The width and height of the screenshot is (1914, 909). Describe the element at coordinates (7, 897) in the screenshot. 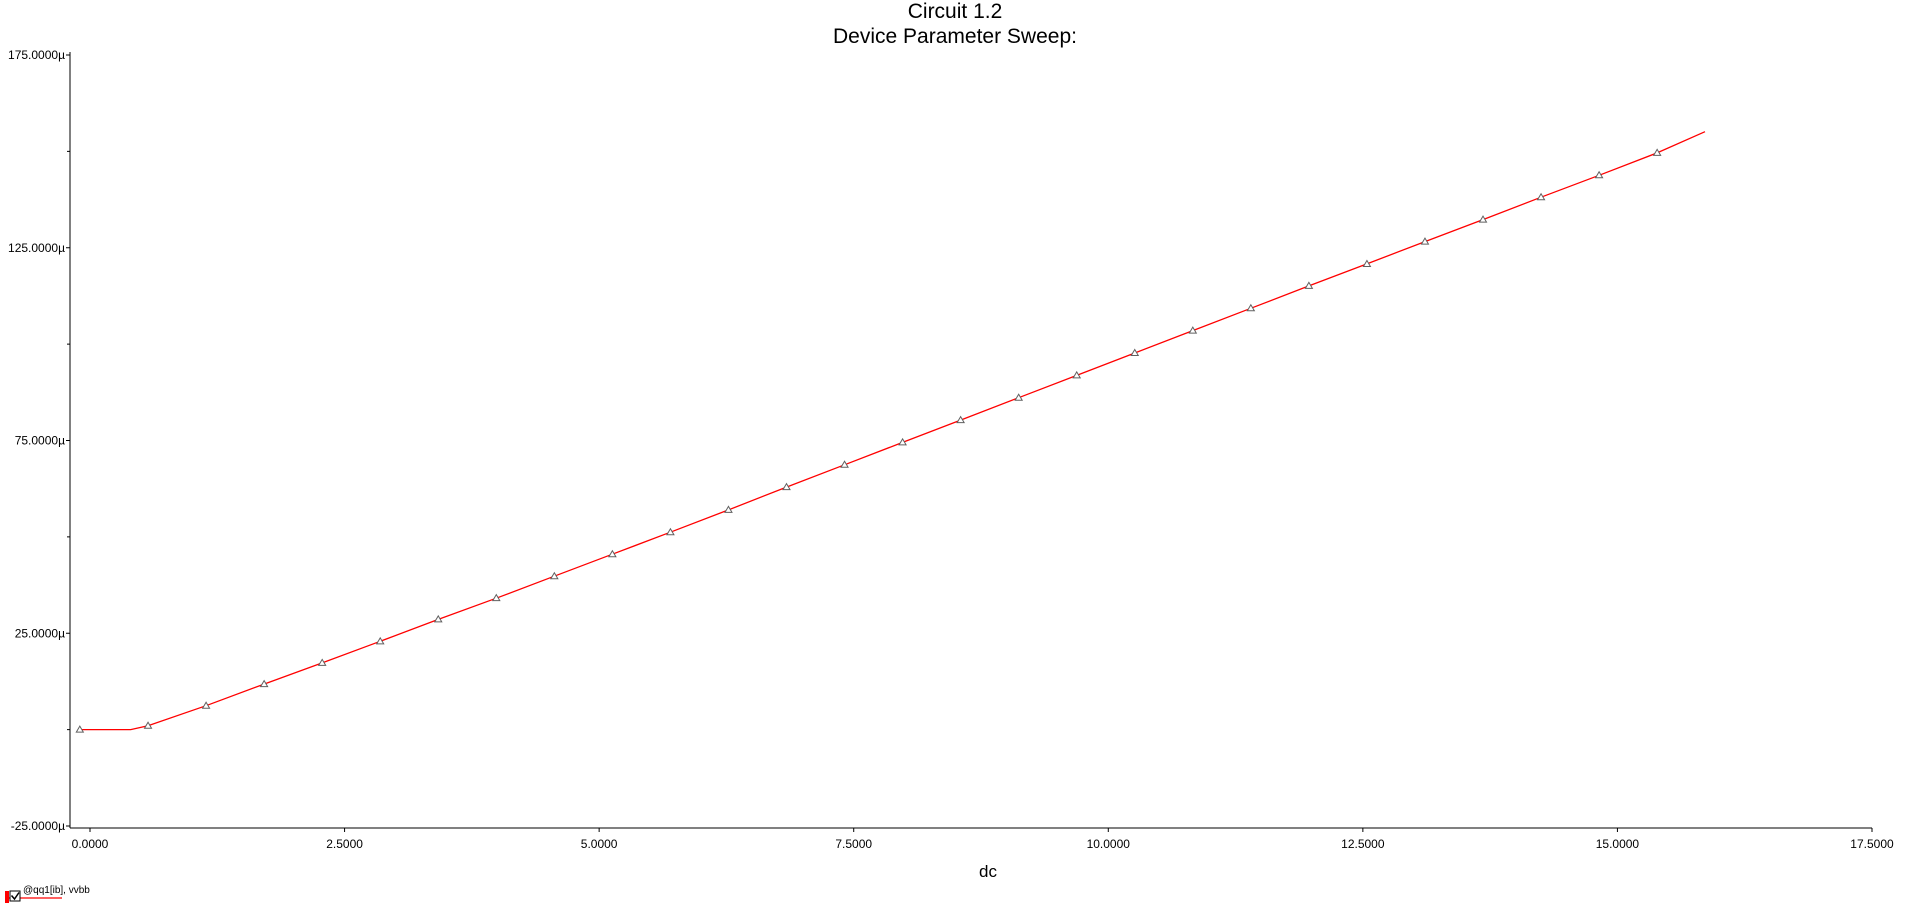

I see `legend-color-marker` at that location.